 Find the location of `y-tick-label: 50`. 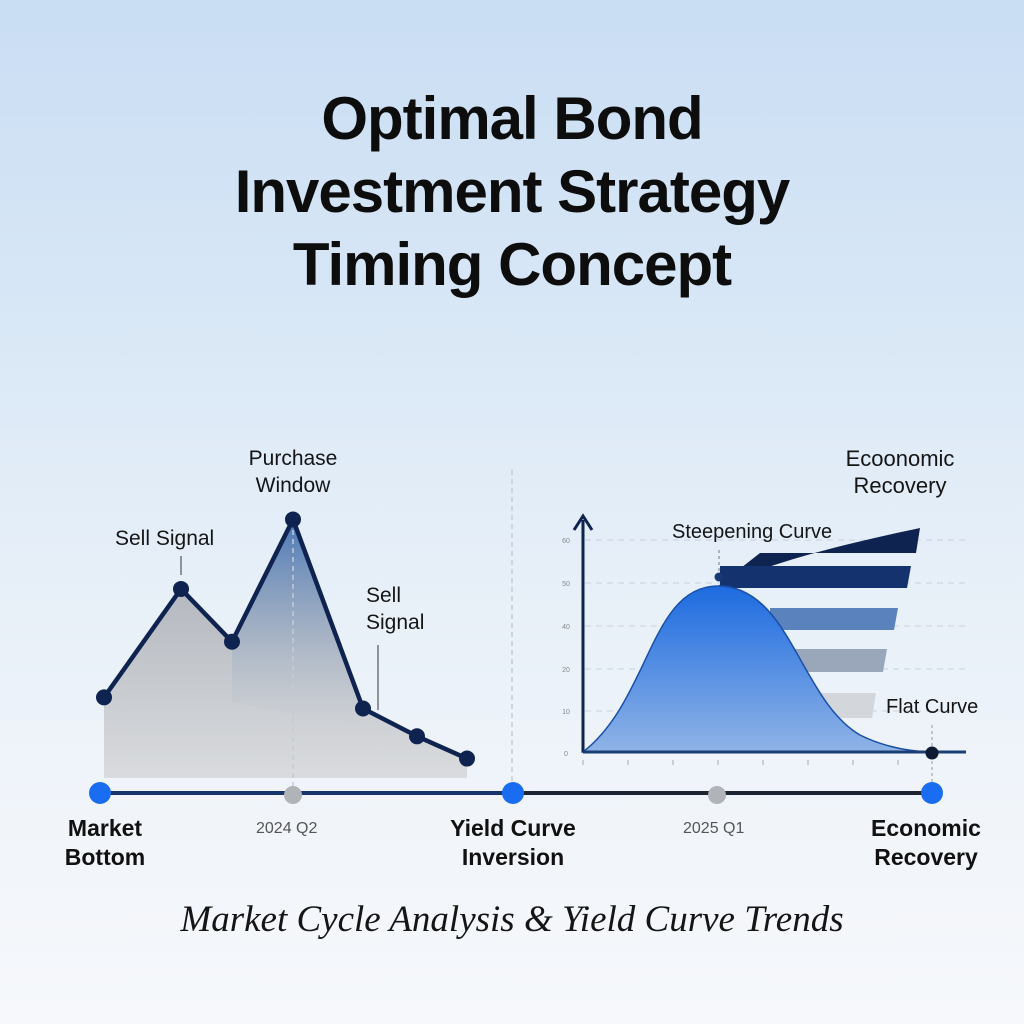

y-tick-label: 50 is located at coordinates (566, 584).